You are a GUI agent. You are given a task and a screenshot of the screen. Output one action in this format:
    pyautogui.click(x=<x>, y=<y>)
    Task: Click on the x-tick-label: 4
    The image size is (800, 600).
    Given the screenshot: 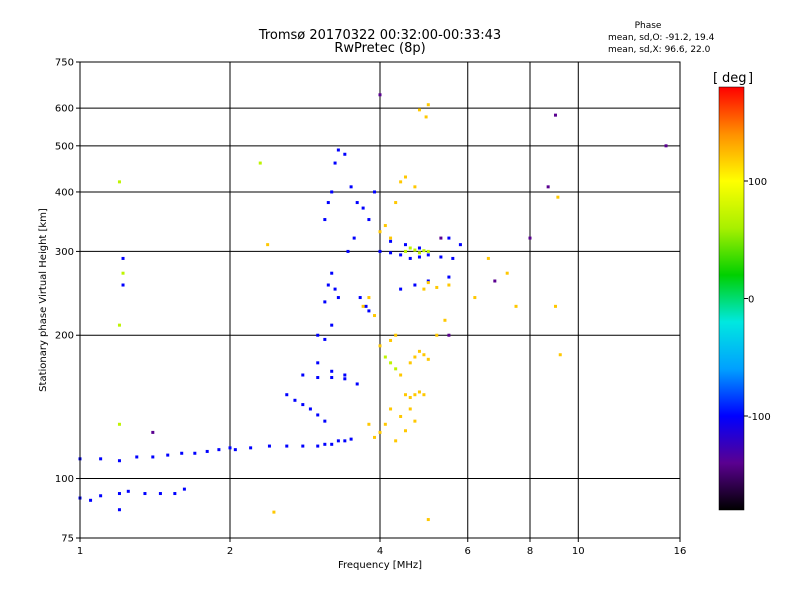 What is the action you would take?
    pyautogui.click(x=380, y=551)
    